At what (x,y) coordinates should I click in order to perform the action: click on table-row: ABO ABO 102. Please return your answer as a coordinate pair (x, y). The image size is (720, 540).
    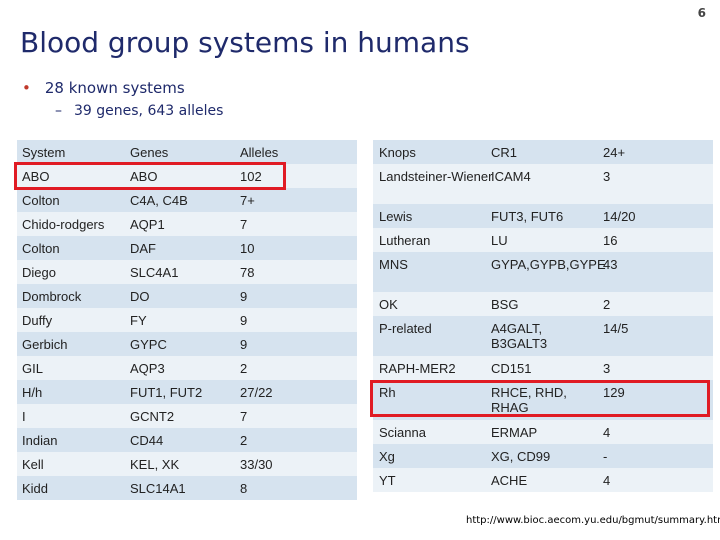
    Looking at the image, I should click on (187, 176).